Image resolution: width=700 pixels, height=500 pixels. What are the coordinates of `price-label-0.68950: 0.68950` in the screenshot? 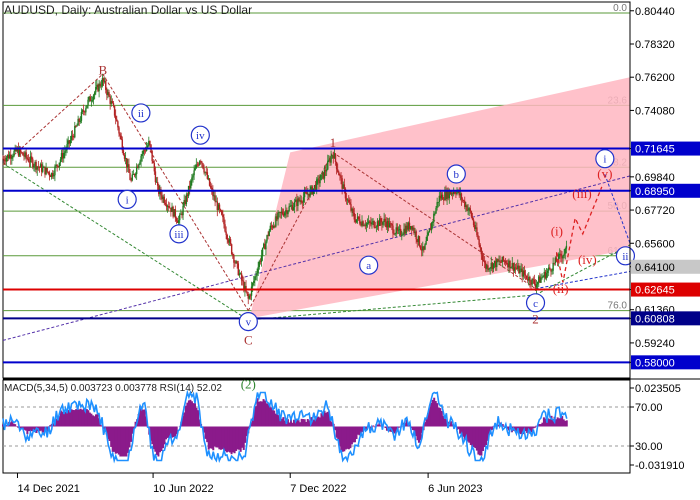 It's located at (655, 192).